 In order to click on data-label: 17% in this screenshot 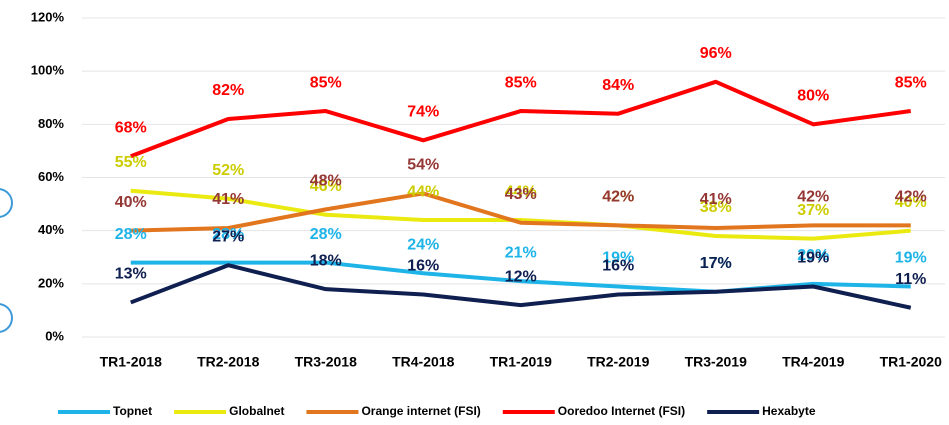, I will do `click(716, 263)`.